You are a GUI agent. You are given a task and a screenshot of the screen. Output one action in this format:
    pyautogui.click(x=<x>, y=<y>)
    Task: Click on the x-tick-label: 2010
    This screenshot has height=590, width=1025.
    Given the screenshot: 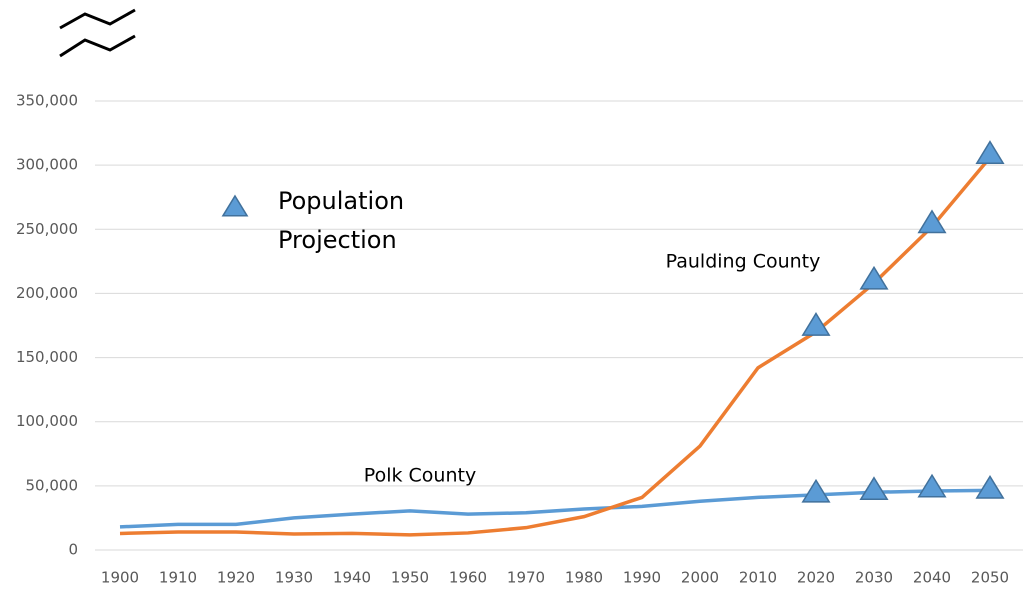 What is the action you would take?
    pyautogui.click(x=758, y=578)
    